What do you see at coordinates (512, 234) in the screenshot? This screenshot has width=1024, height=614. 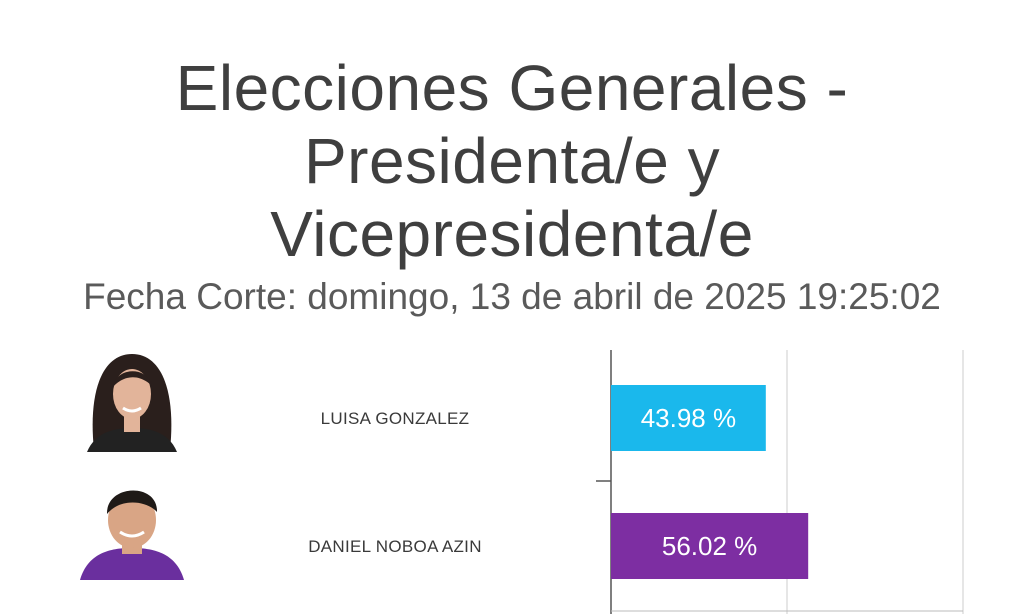 I see `title-line-3: Vicepresidenta/e` at bounding box center [512, 234].